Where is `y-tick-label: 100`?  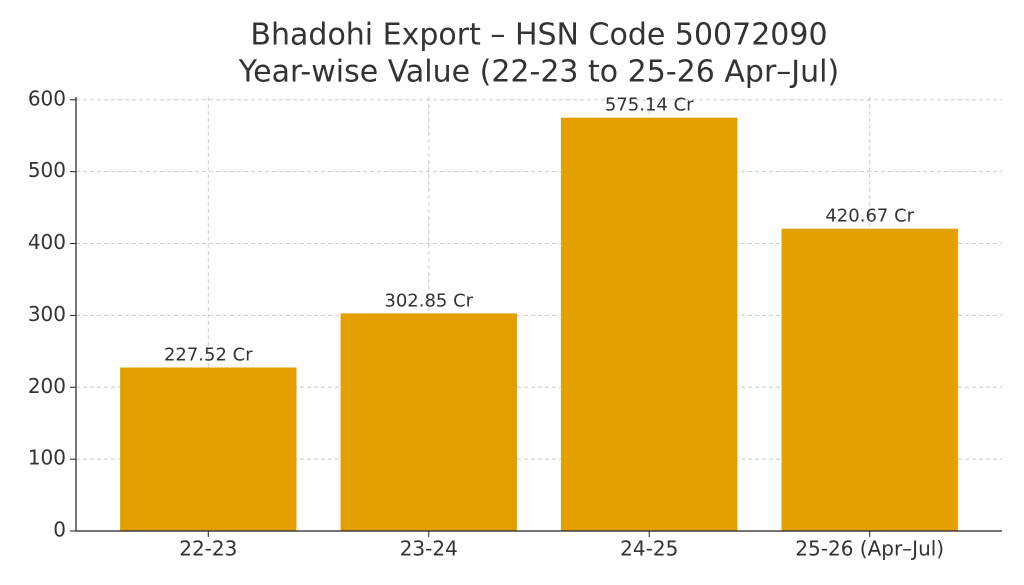
y-tick-label: 100 is located at coordinates (47, 458).